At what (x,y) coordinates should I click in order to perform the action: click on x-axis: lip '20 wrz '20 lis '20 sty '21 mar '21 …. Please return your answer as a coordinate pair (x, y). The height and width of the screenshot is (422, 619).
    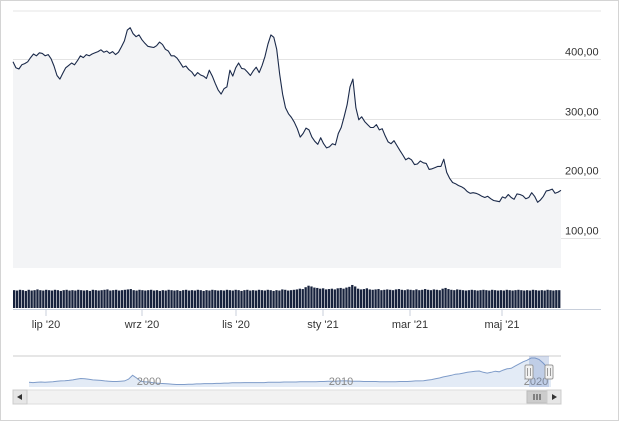
    Looking at the image, I should click on (307, 320).